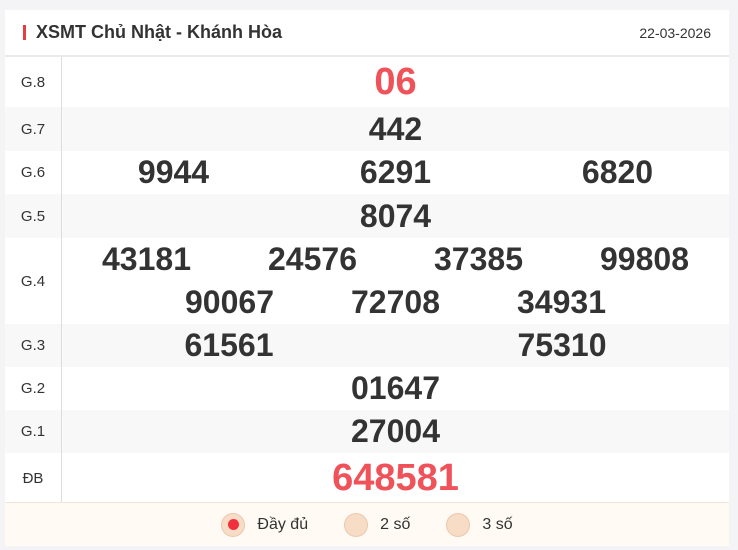 The height and width of the screenshot is (550, 738). Describe the element at coordinates (33, 478) in the screenshot. I see `prize-label: ĐB` at that location.